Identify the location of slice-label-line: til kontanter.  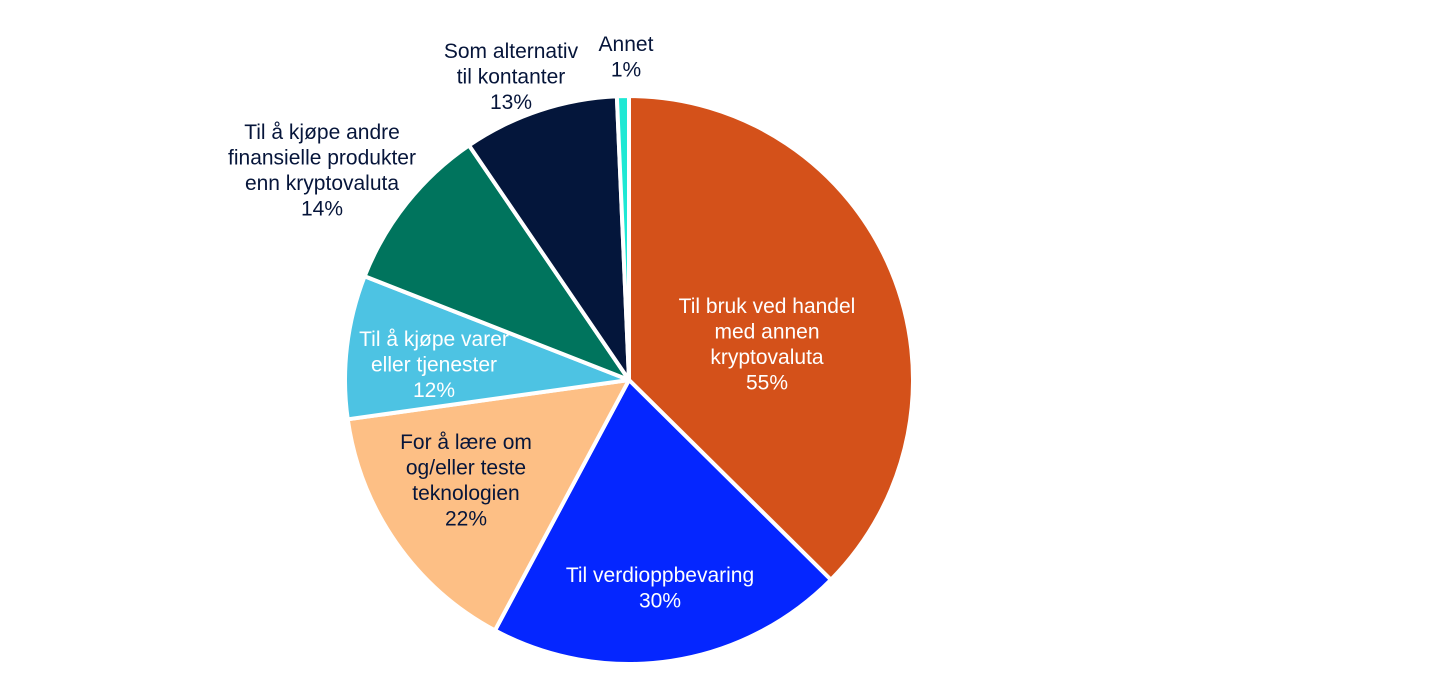
(511, 77).